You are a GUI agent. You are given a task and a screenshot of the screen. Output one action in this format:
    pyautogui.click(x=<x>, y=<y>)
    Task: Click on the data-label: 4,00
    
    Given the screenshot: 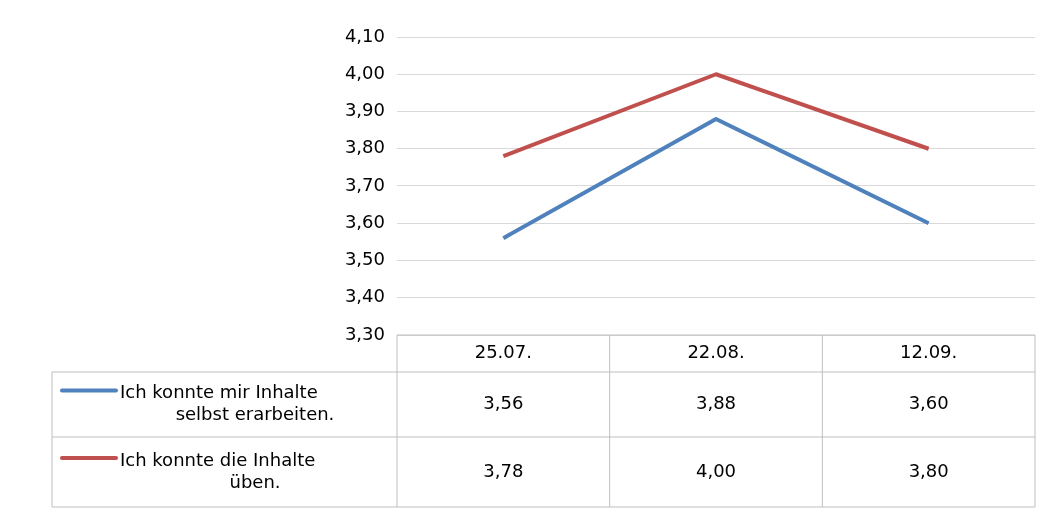 What is the action you would take?
    pyautogui.click(x=716, y=470)
    